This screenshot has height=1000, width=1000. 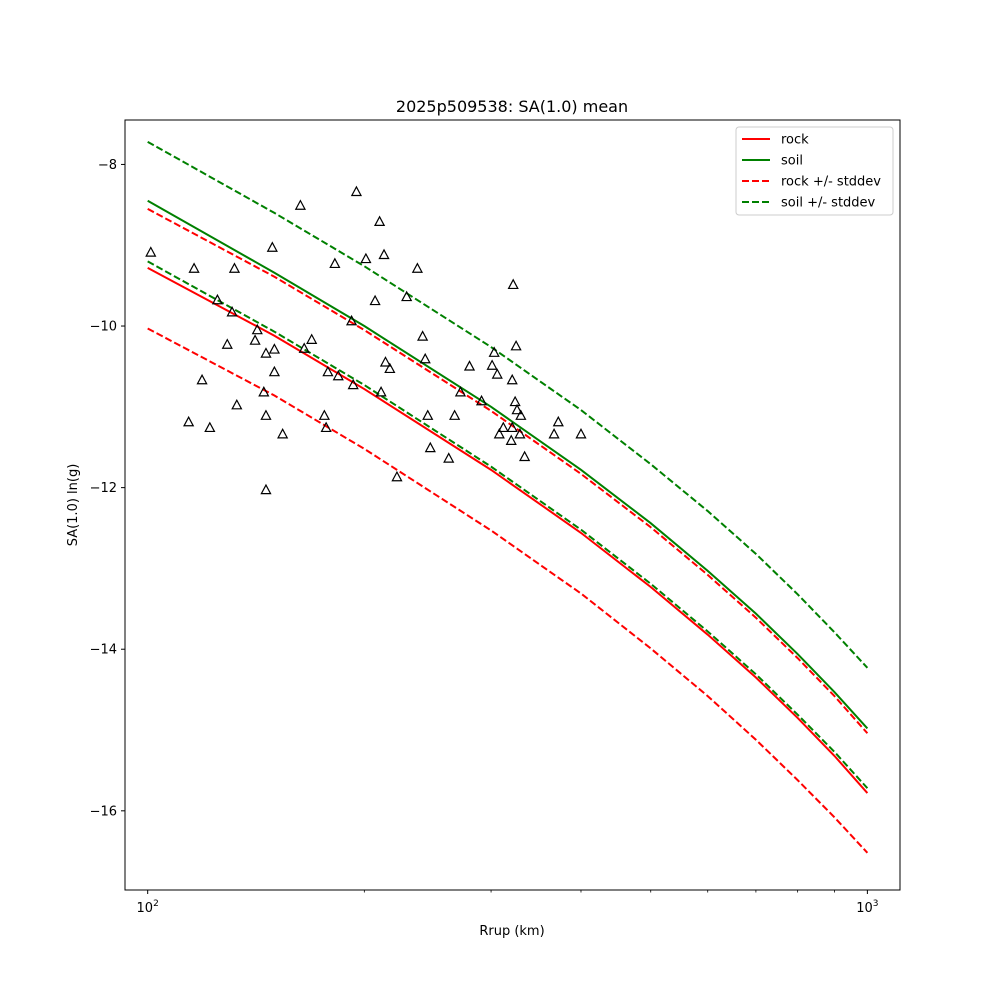 What do you see at coordinates (366, 340) in the screenshot?
I see `observation-layer` at bounding box center [366, 340].